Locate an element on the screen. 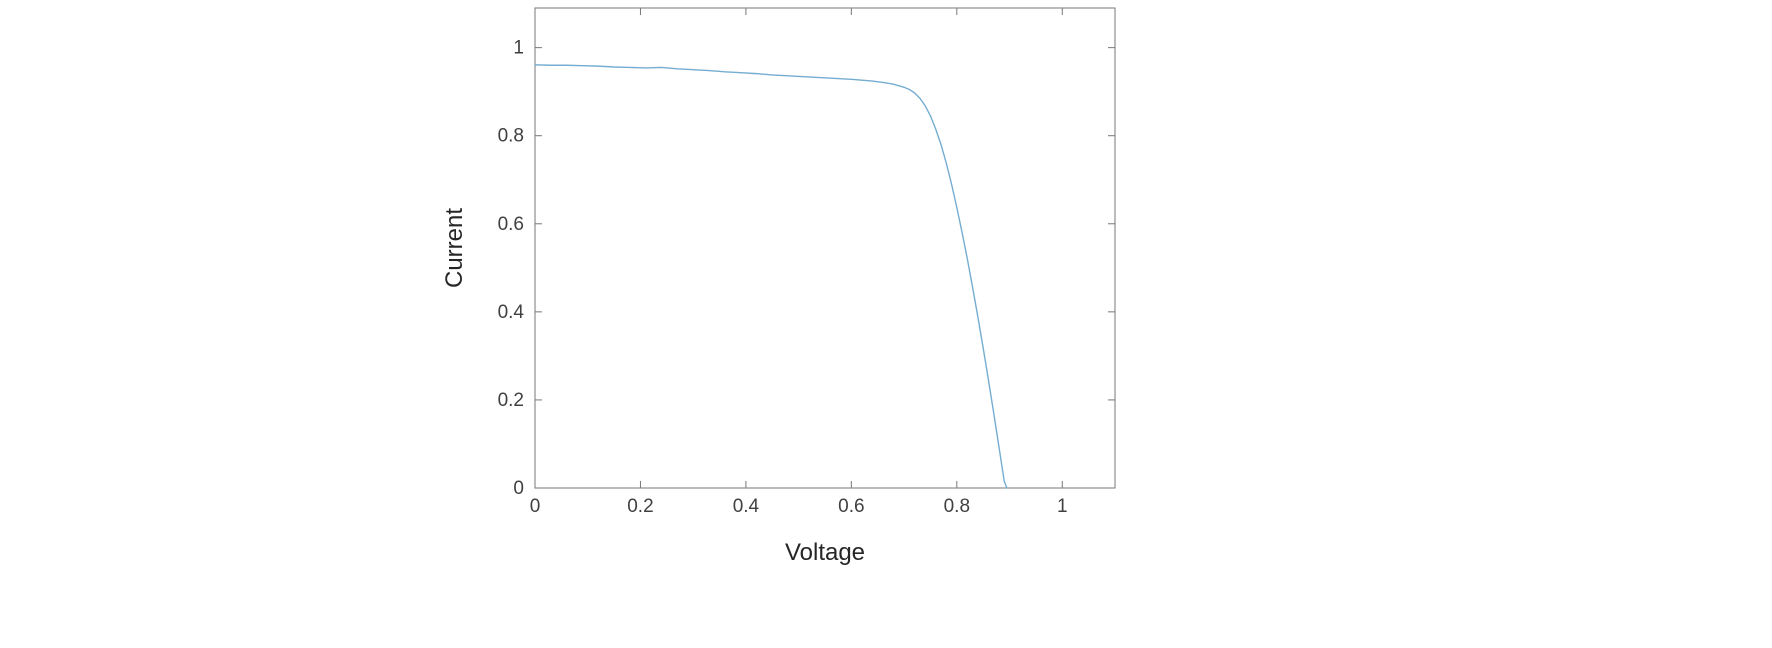 This screenshot has height=648, width=1772. x-tick-label: 0.6 is located at coordinates (851, 506).